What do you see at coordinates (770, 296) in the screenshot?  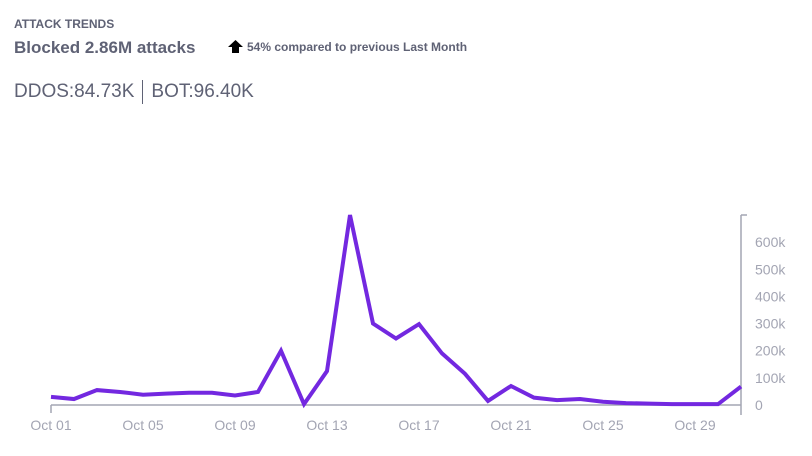 I see `y-tick-label: 400k` at bounding box center [770, 296].